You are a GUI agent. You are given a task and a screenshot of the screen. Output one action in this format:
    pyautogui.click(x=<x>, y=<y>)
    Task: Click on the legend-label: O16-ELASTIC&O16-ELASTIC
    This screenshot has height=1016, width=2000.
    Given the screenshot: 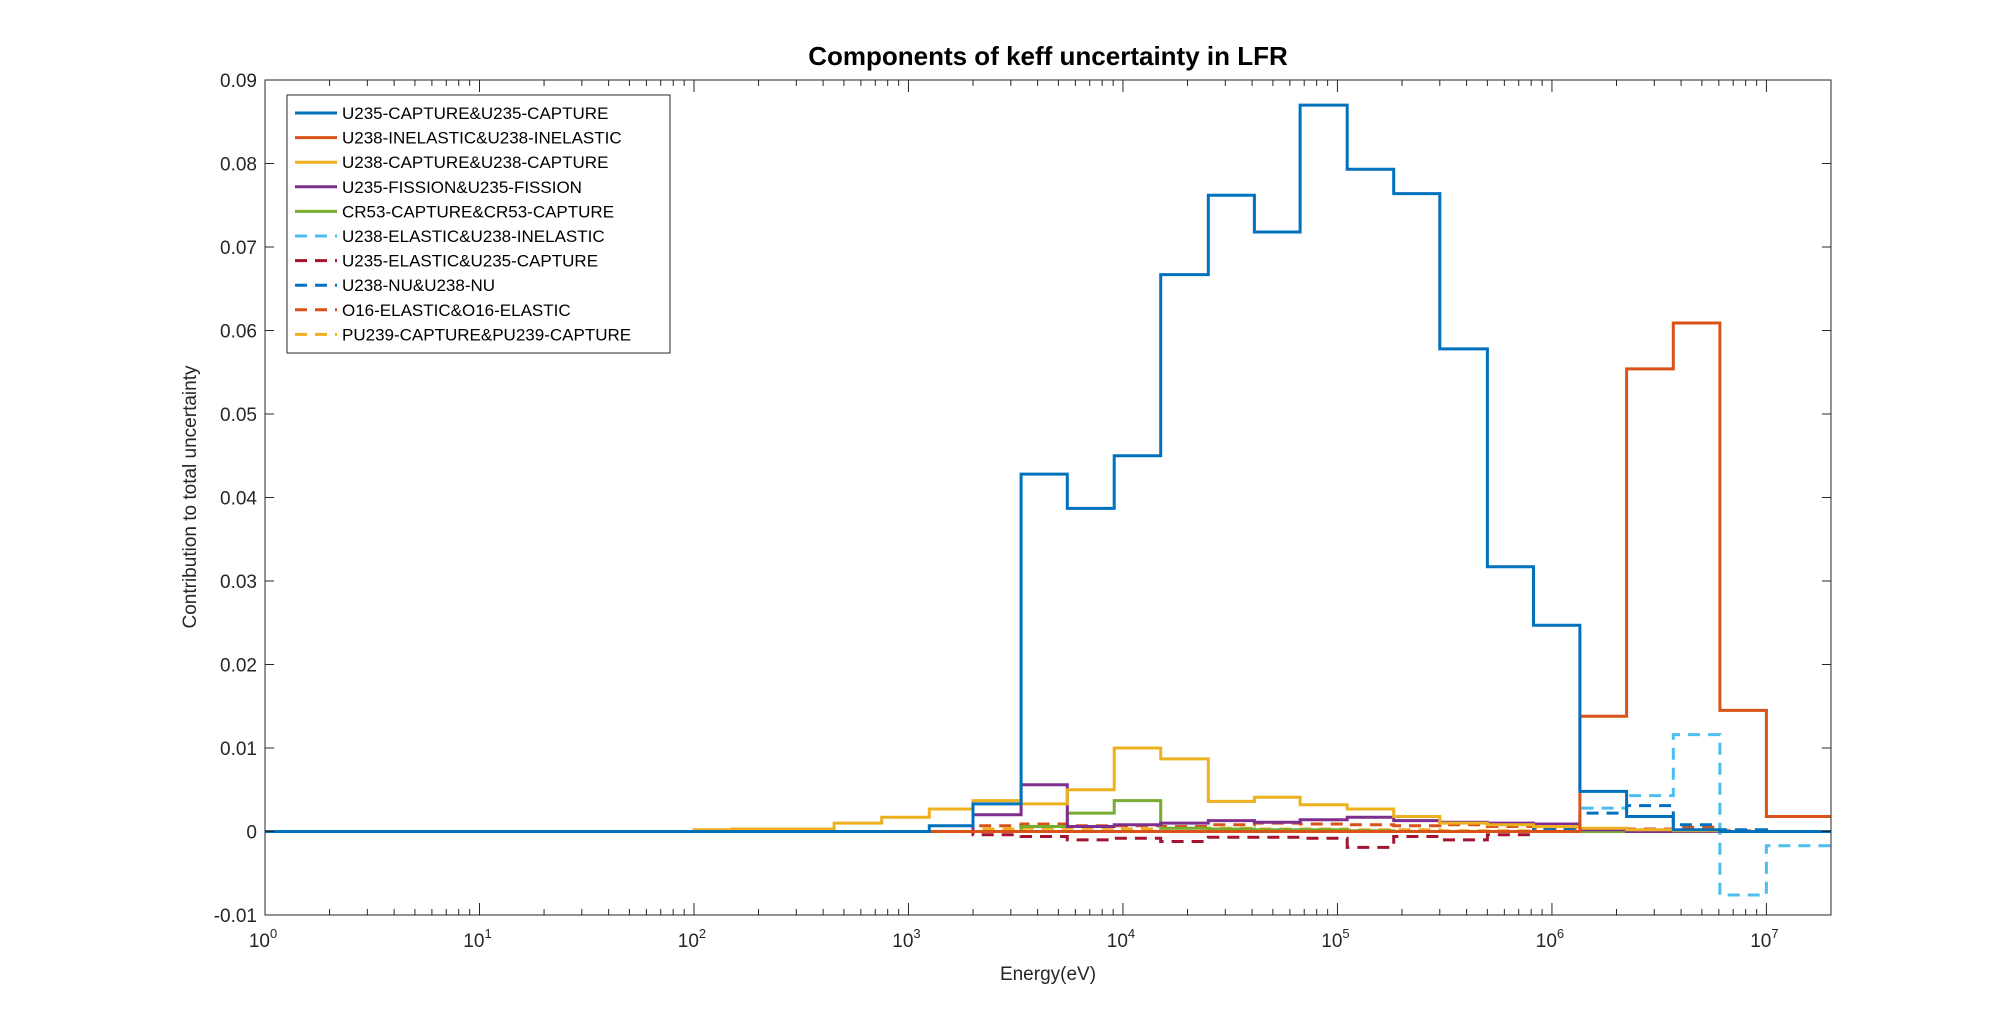 What is the action you would take?
    pyautogui.click(x=456, y=310)
    